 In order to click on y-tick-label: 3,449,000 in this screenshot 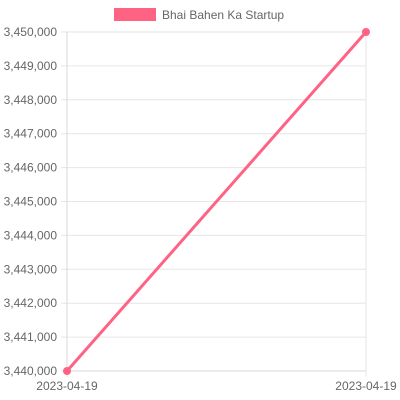, I will do `click(31, 66)`.